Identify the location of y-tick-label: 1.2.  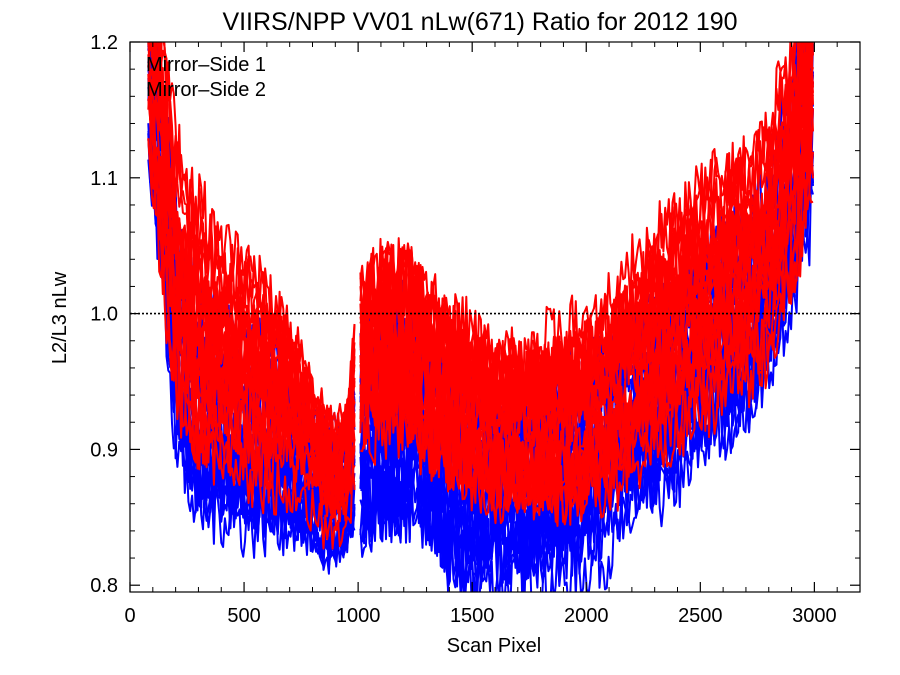
(104, 43).